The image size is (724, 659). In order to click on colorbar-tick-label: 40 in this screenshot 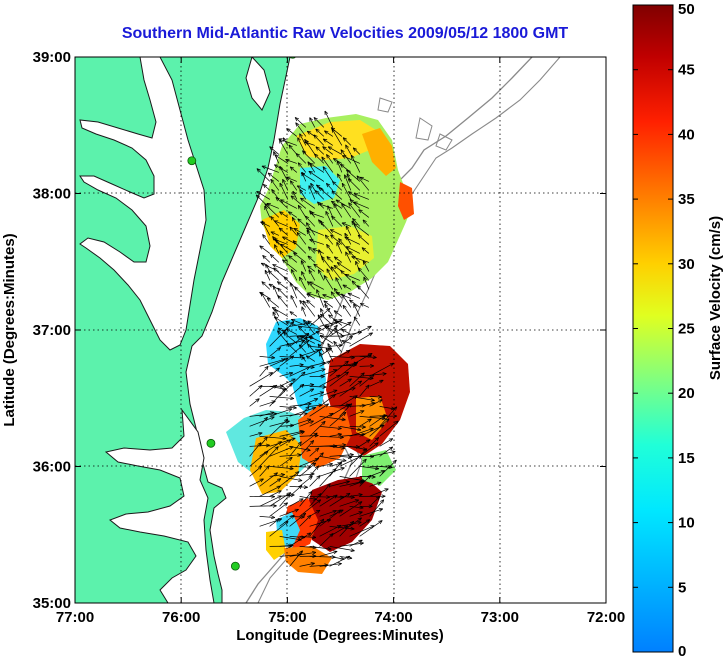, I will do `click(686, 134)`.